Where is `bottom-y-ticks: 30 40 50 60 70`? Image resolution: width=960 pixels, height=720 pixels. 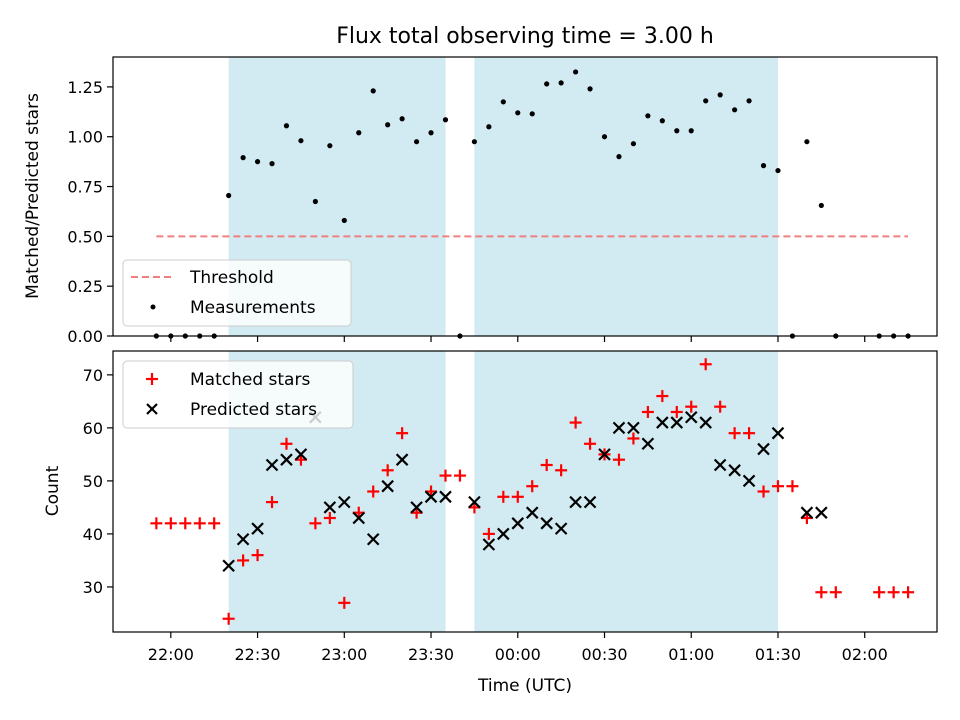 bottom-y-ticks: 30 40 50 60 70 is located at coordinates (98, 481).